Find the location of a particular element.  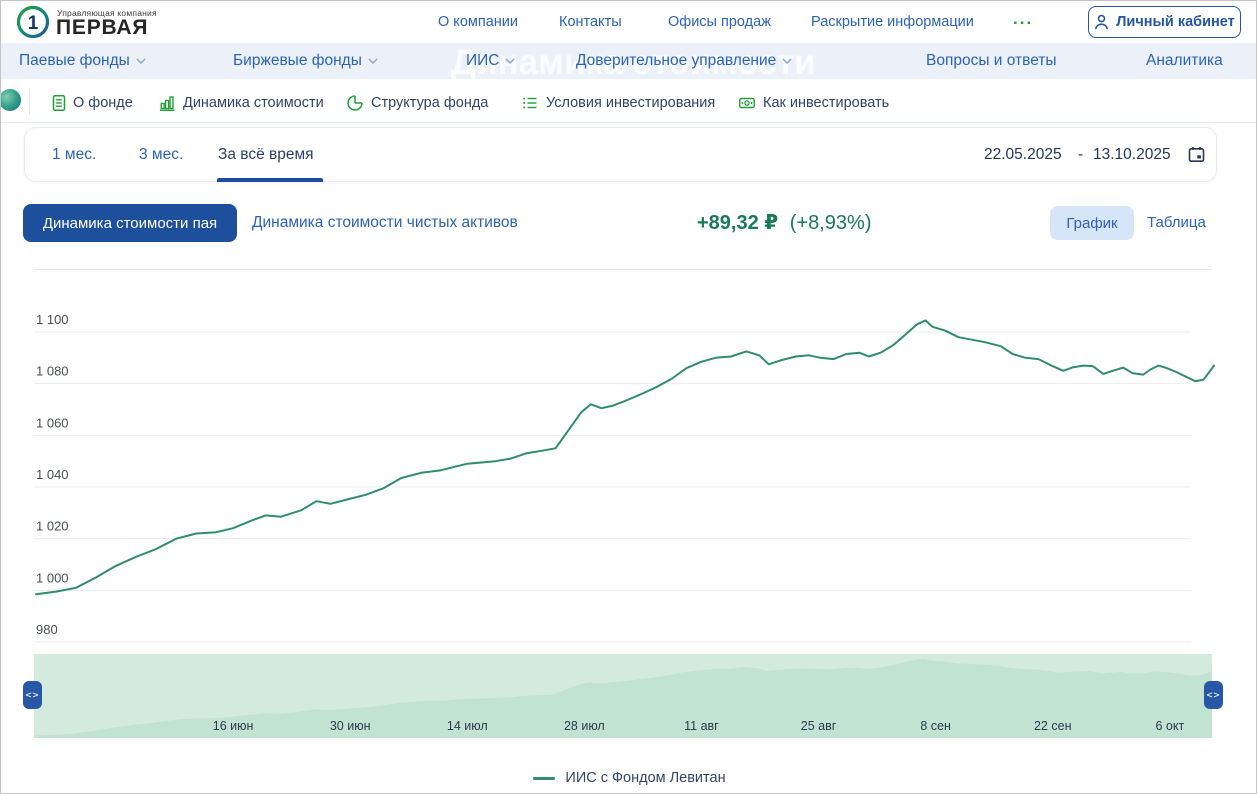

header-link-disclosure: Раскрытие информации is located at coordinates (892, 22).